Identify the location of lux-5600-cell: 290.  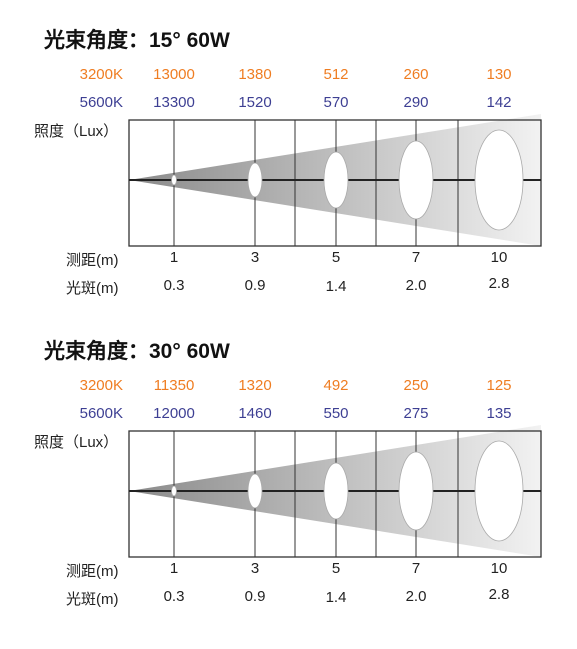
(416, 102).